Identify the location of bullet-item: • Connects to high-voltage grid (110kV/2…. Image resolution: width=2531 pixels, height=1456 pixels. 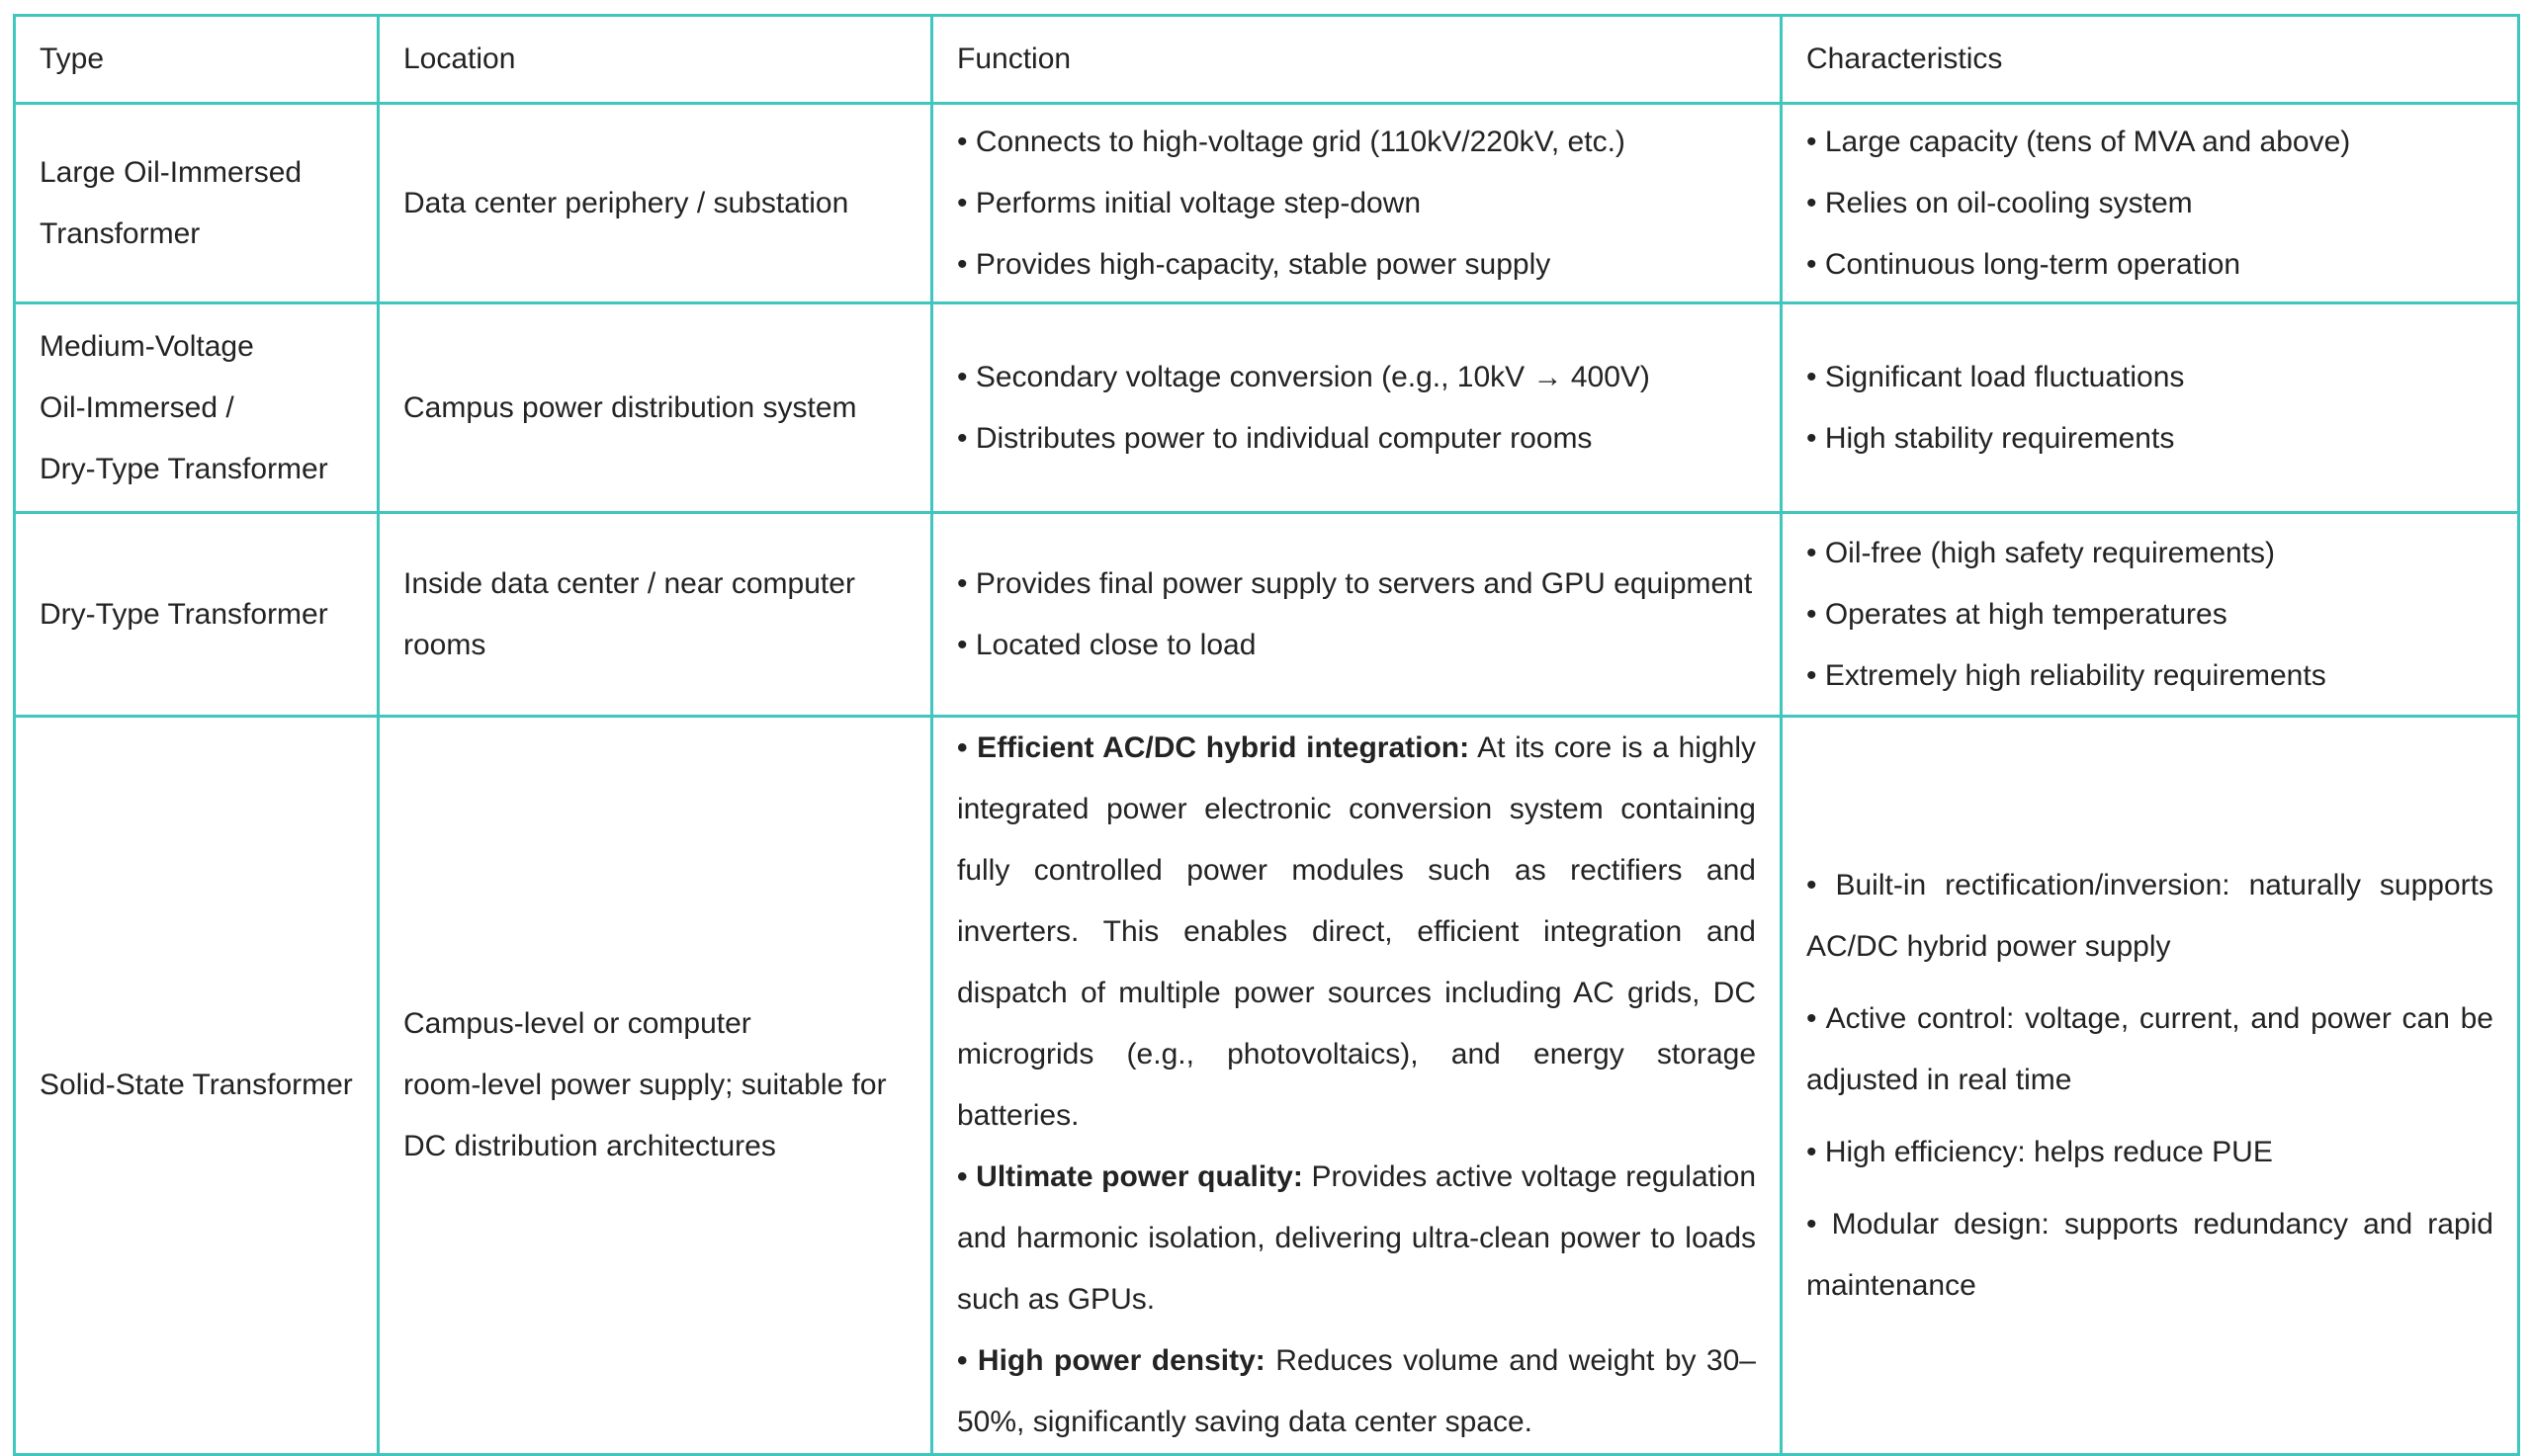
(1291, 141).